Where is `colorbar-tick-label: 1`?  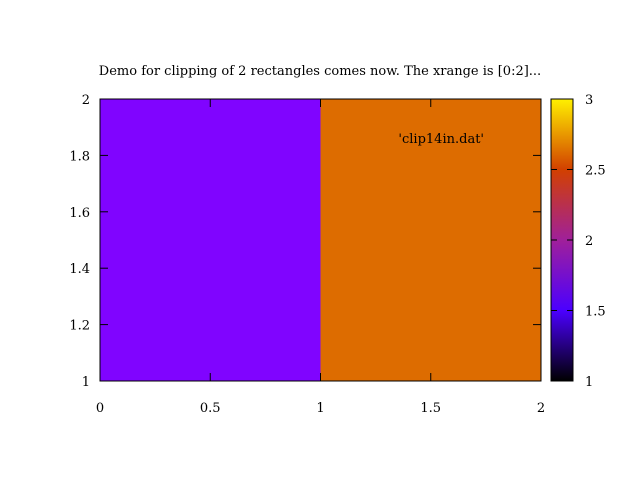
colorbar-tick-label: 1 is located at coordinates (589, 382).